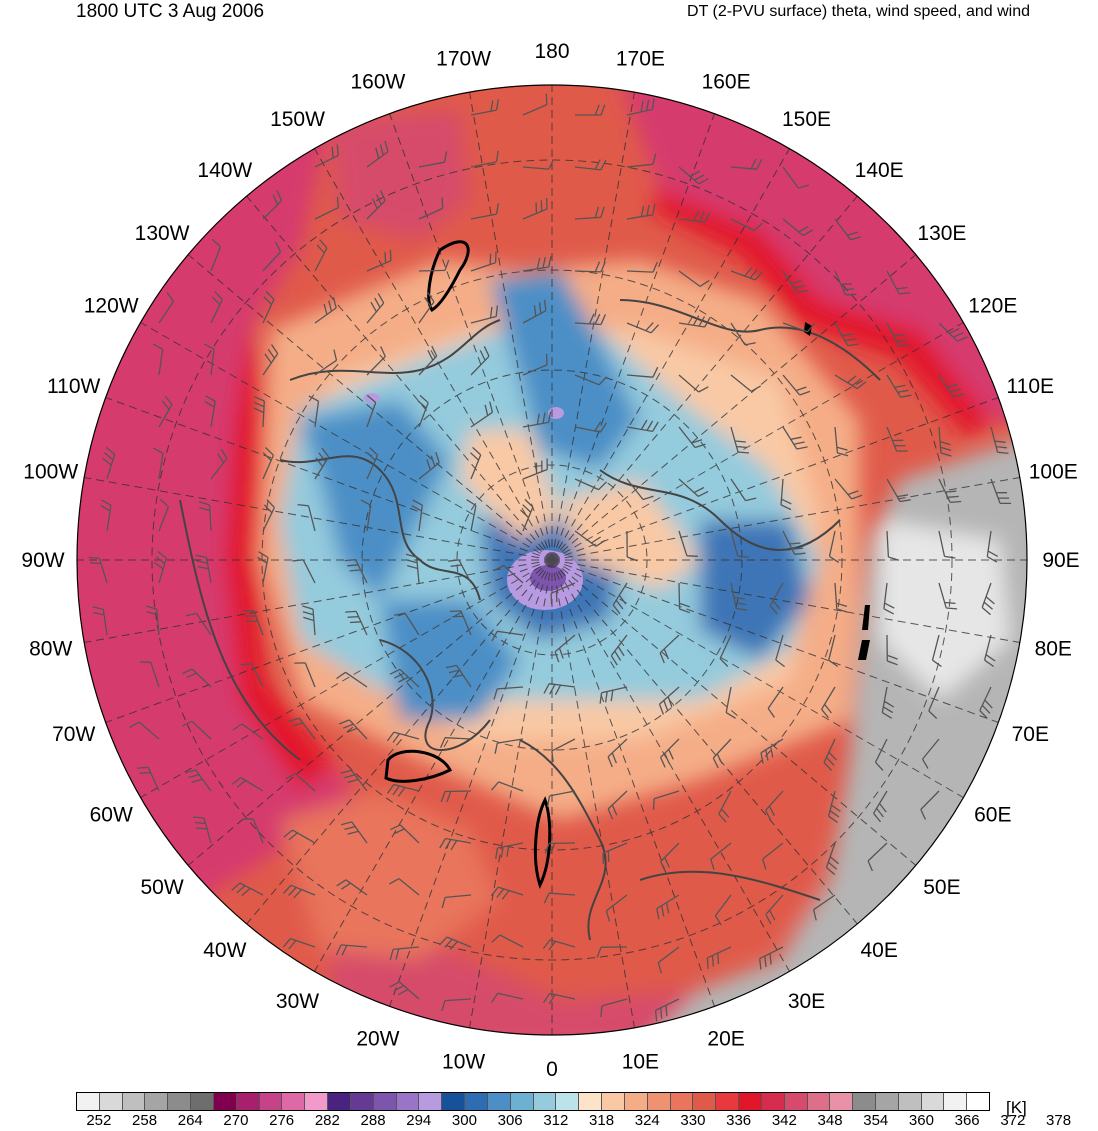 This screenshot has width=1098, height=1131. Describe the element at coordinates (224, 170) in the screenshot. I see `longitude-label: 140W` at that location.